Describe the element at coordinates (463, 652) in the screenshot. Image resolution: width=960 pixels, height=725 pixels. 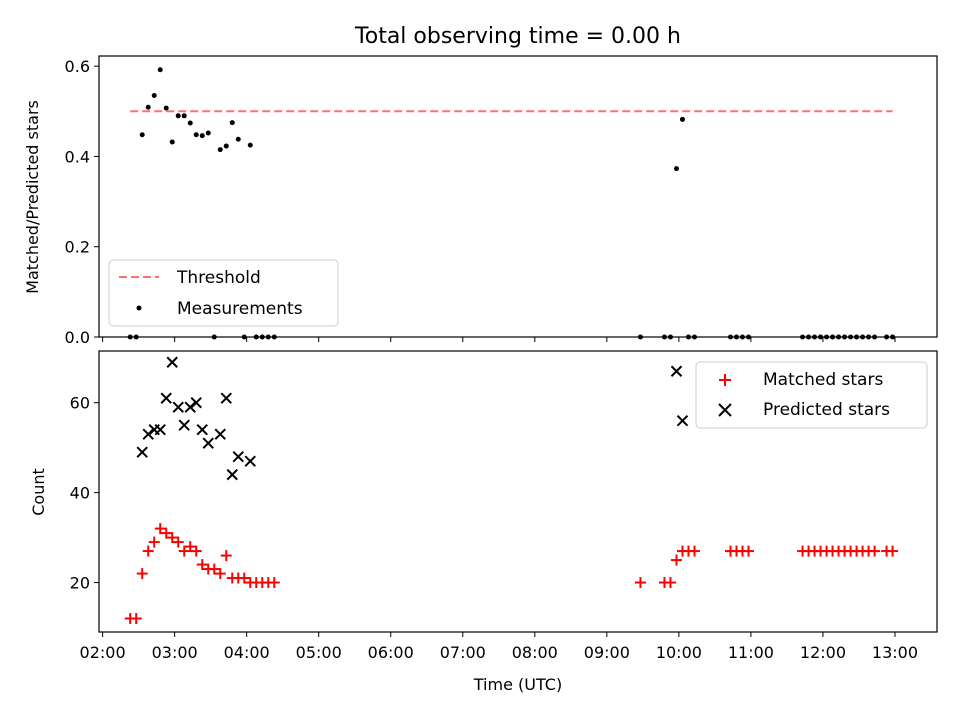
I see `x-tick-label: 07:00` at that location.